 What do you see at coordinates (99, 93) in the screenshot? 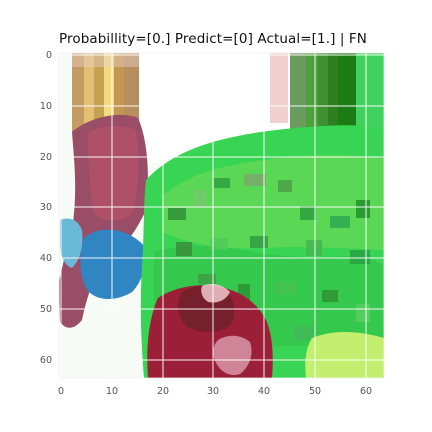
I see `stripe-gold` at bounding box center [99, 93].